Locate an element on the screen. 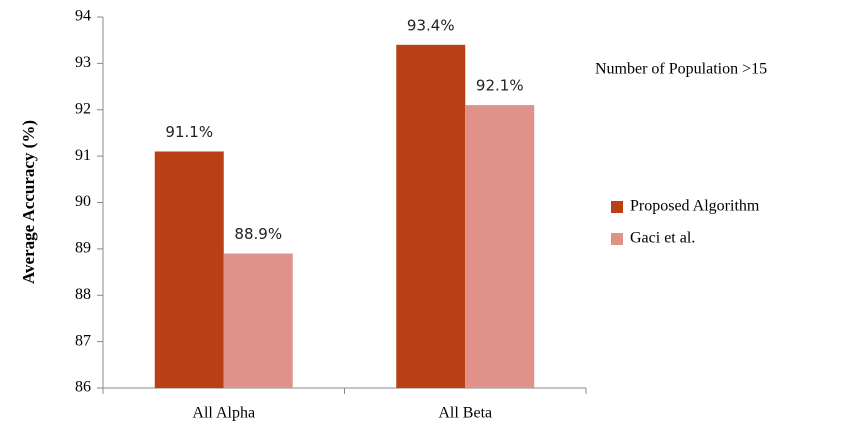  x-tick-label: All Beta is located at coordinates (465, 413).